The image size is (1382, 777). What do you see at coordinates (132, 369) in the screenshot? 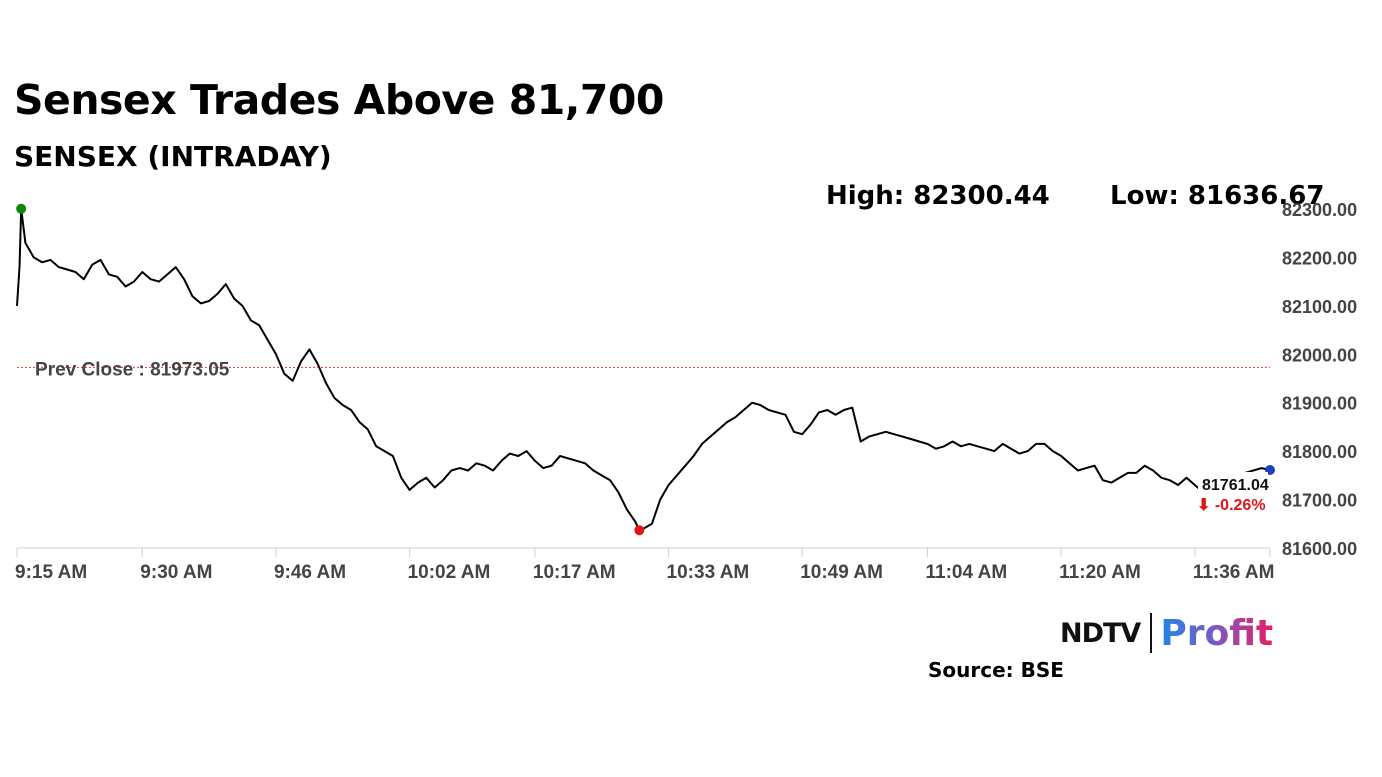
I see `prev-close-label: Prev Close : 81973.05` at bounding box center [132, 369].